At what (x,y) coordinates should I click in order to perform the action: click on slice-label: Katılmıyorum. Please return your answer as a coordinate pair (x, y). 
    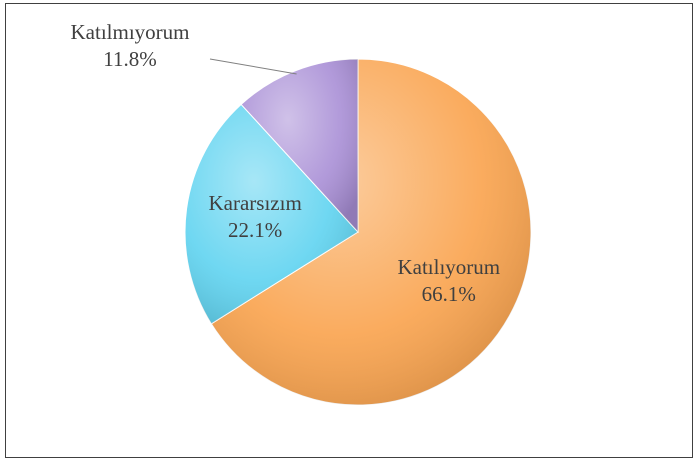
    Looking at the image, I should click on (130, 32).